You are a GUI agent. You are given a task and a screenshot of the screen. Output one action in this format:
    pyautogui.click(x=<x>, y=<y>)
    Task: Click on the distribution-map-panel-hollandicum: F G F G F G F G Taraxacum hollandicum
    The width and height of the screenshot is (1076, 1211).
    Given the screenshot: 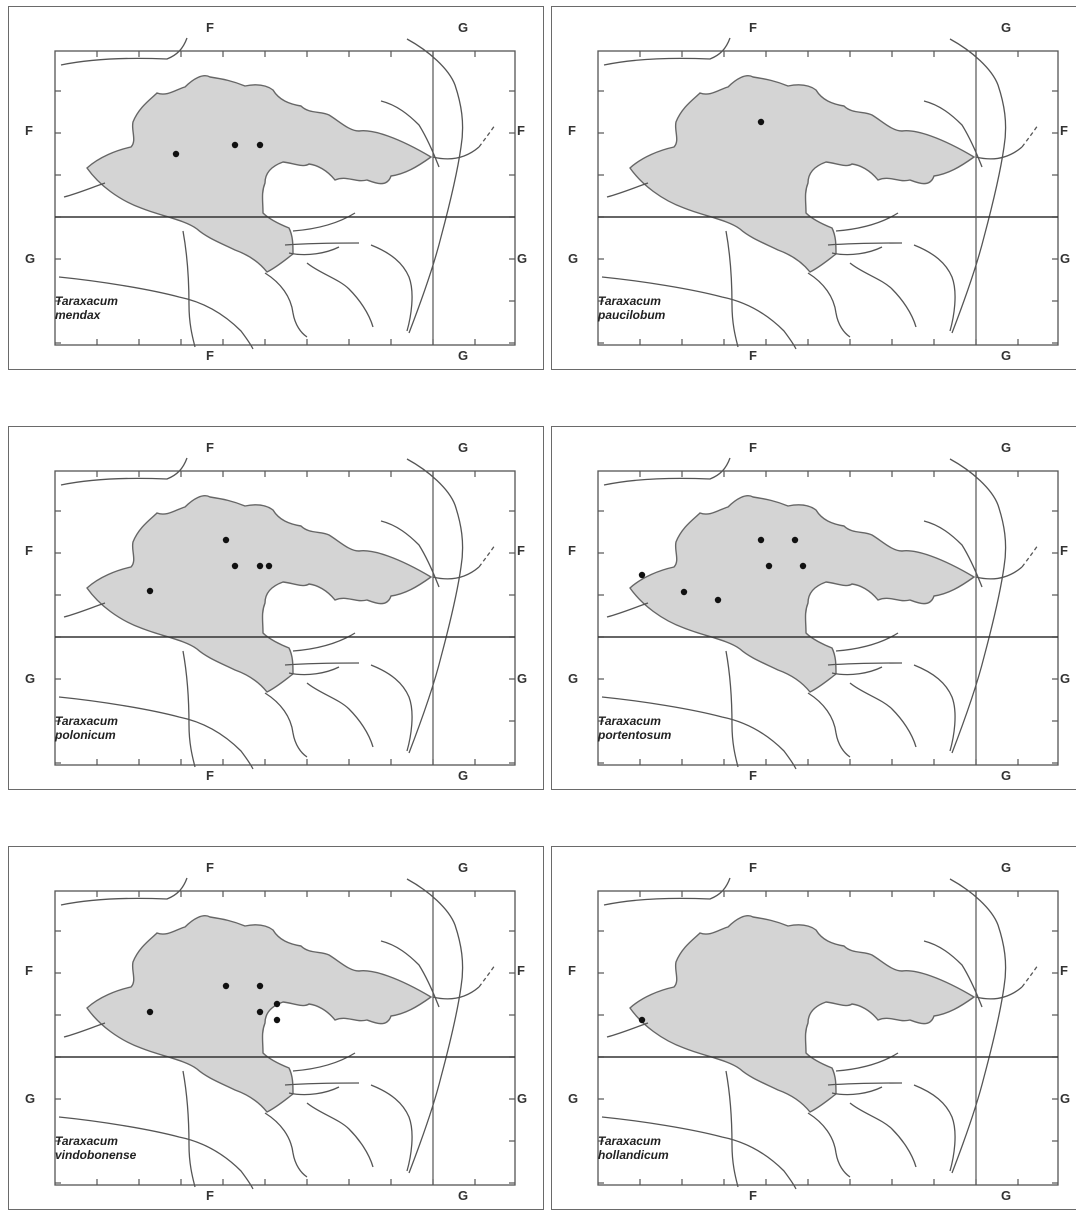 What is the action you would take?
    pyautogui.click(x=813, y=1028)
    